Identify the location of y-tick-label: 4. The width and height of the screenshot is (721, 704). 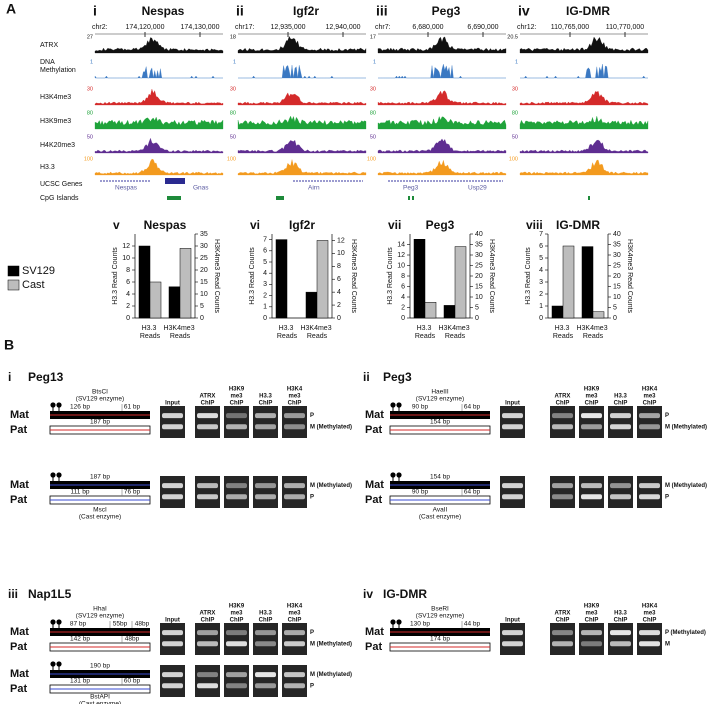
(128, 294).